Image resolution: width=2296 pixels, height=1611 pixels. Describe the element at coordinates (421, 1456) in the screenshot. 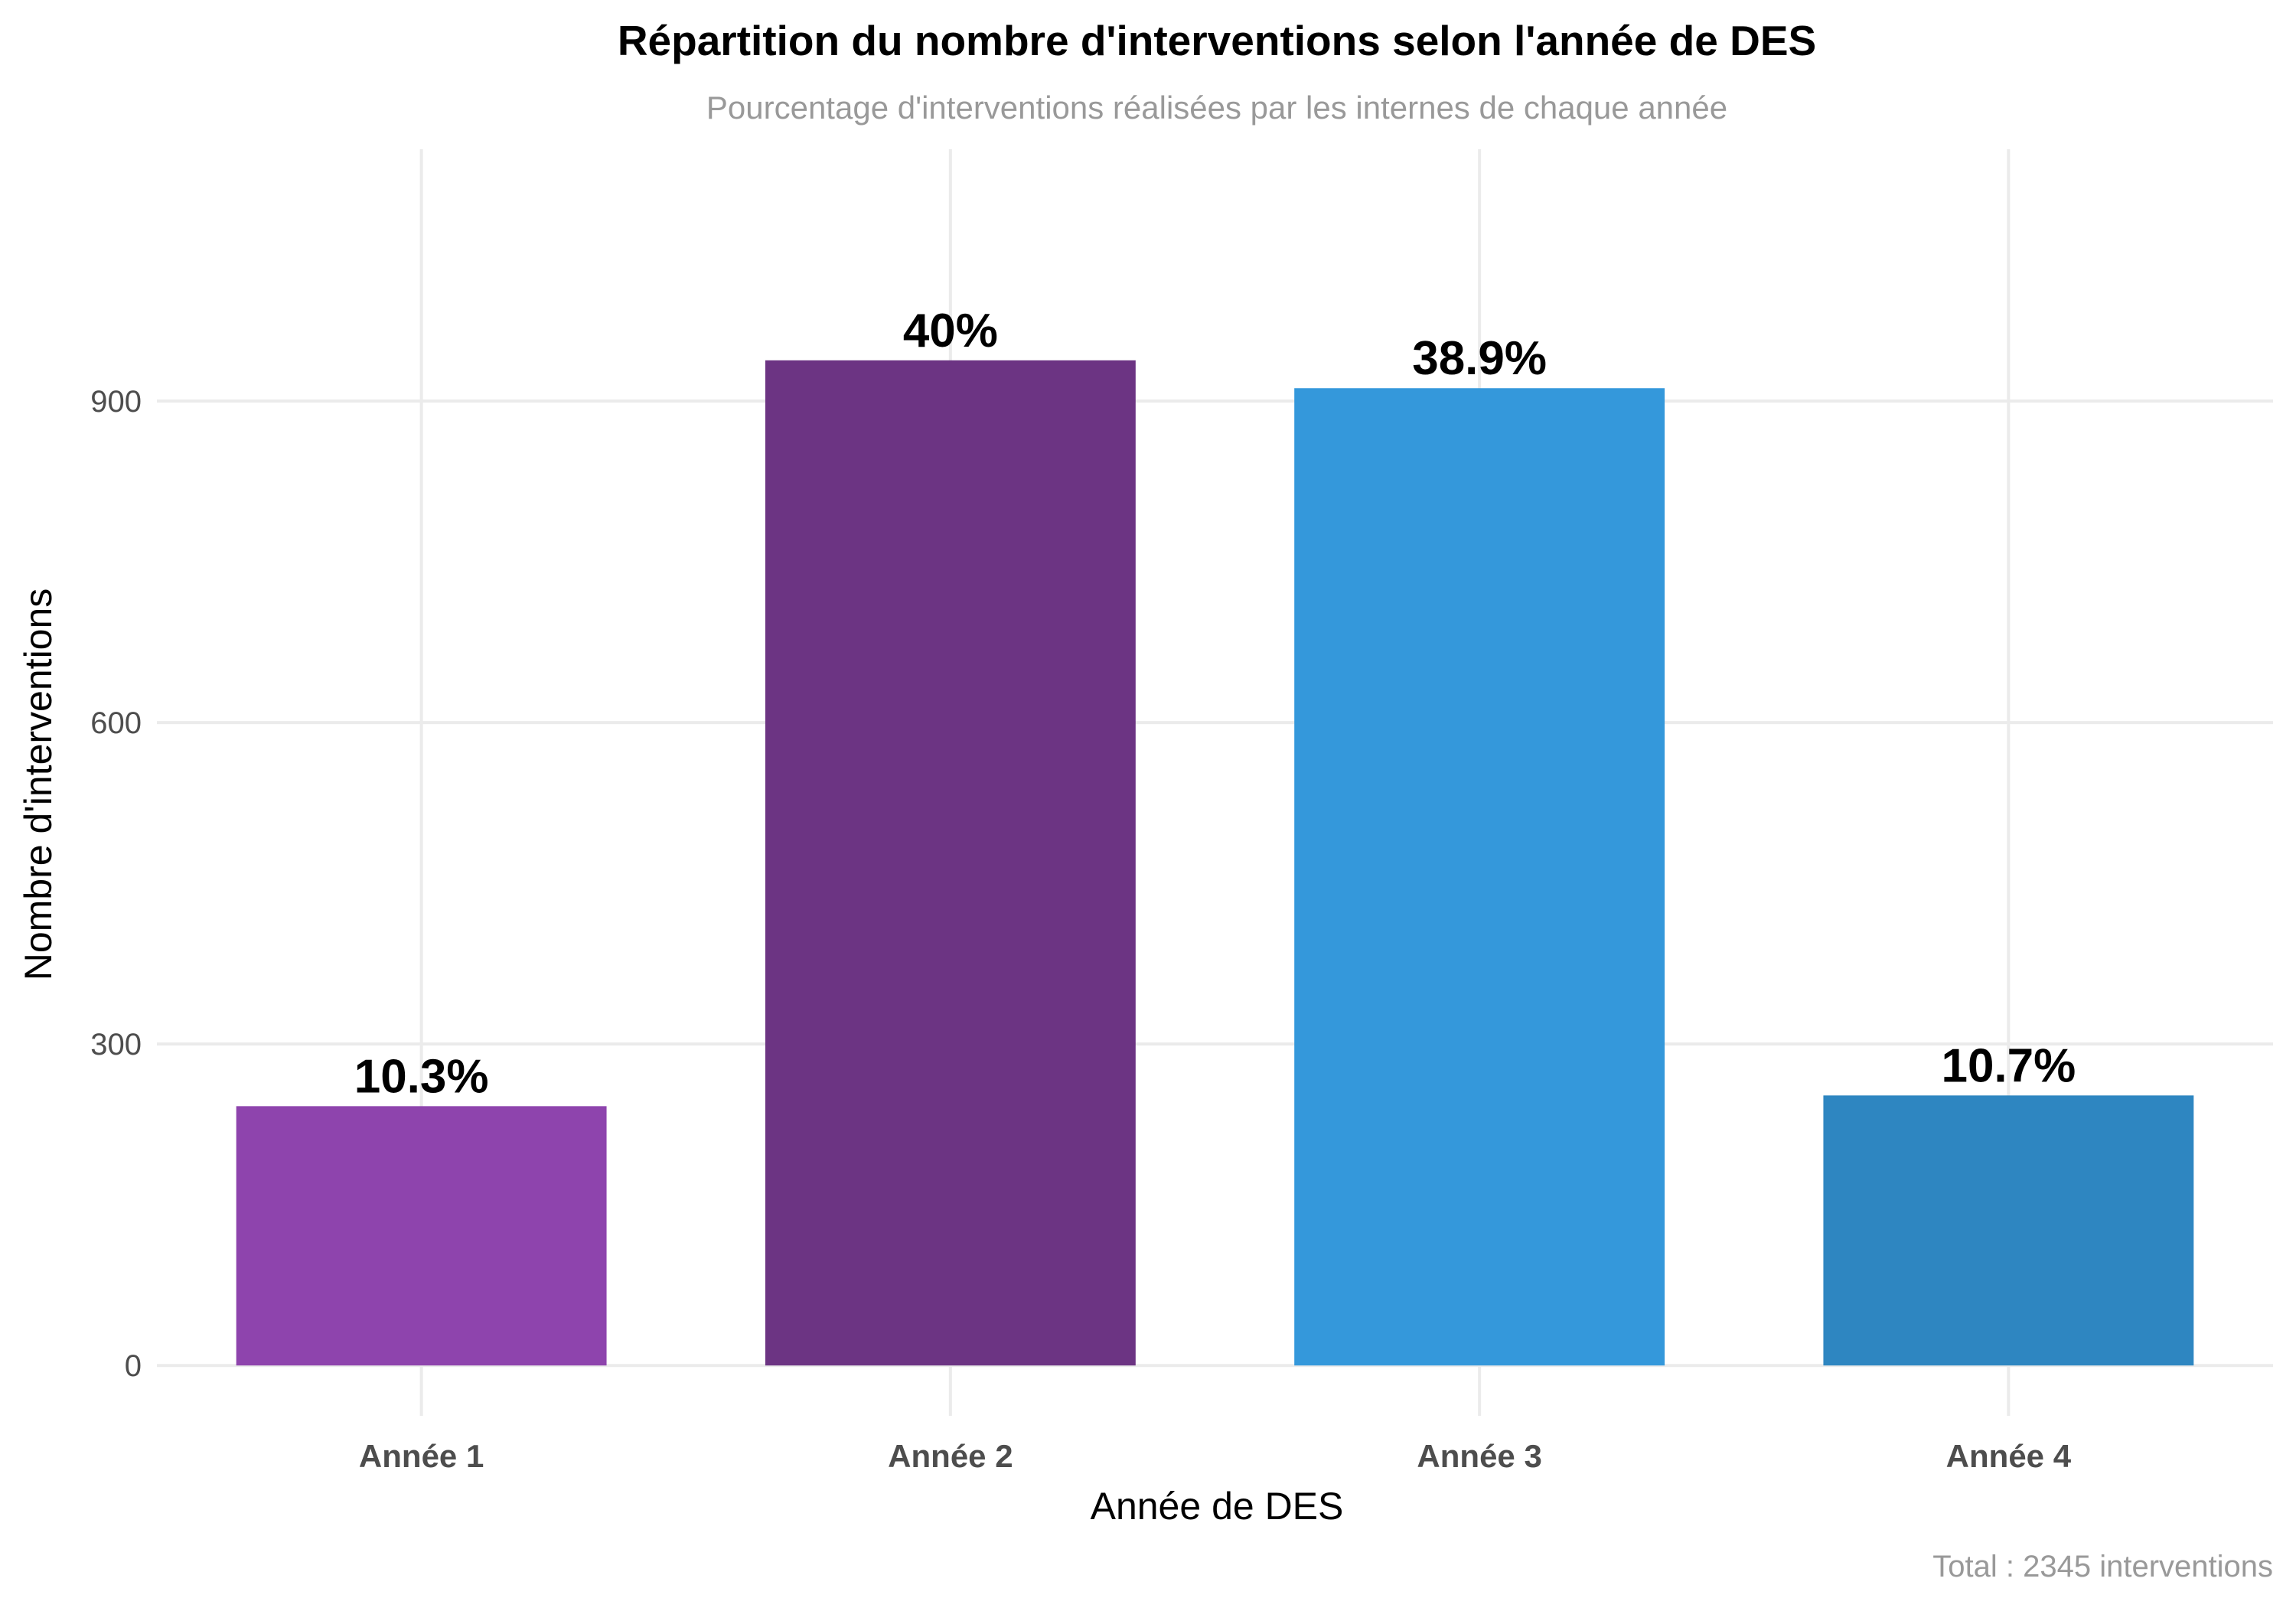

I see `x-tick-label: Année 1` at that location.